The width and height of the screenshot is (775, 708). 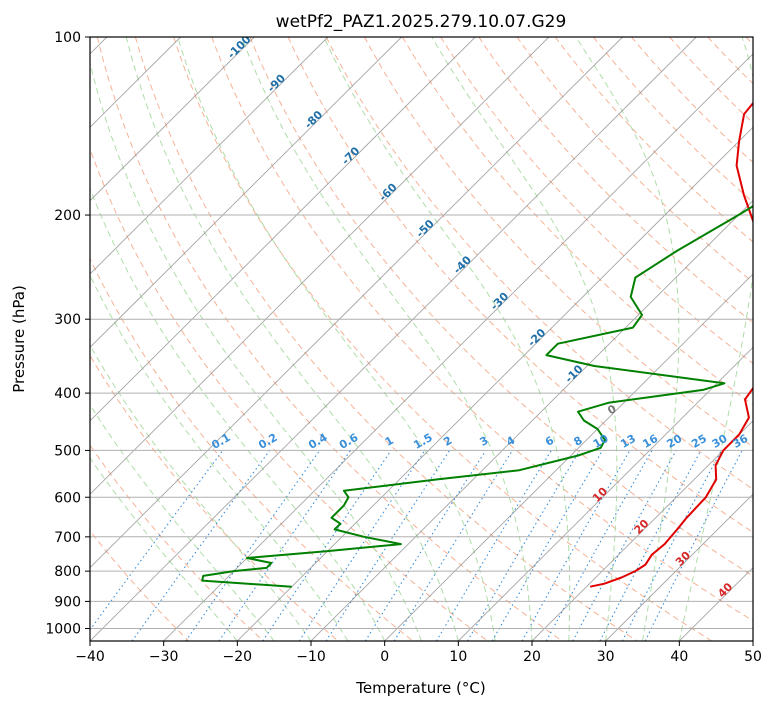 I want to click on y-tick-label: 900, so click(x=67, y=602).